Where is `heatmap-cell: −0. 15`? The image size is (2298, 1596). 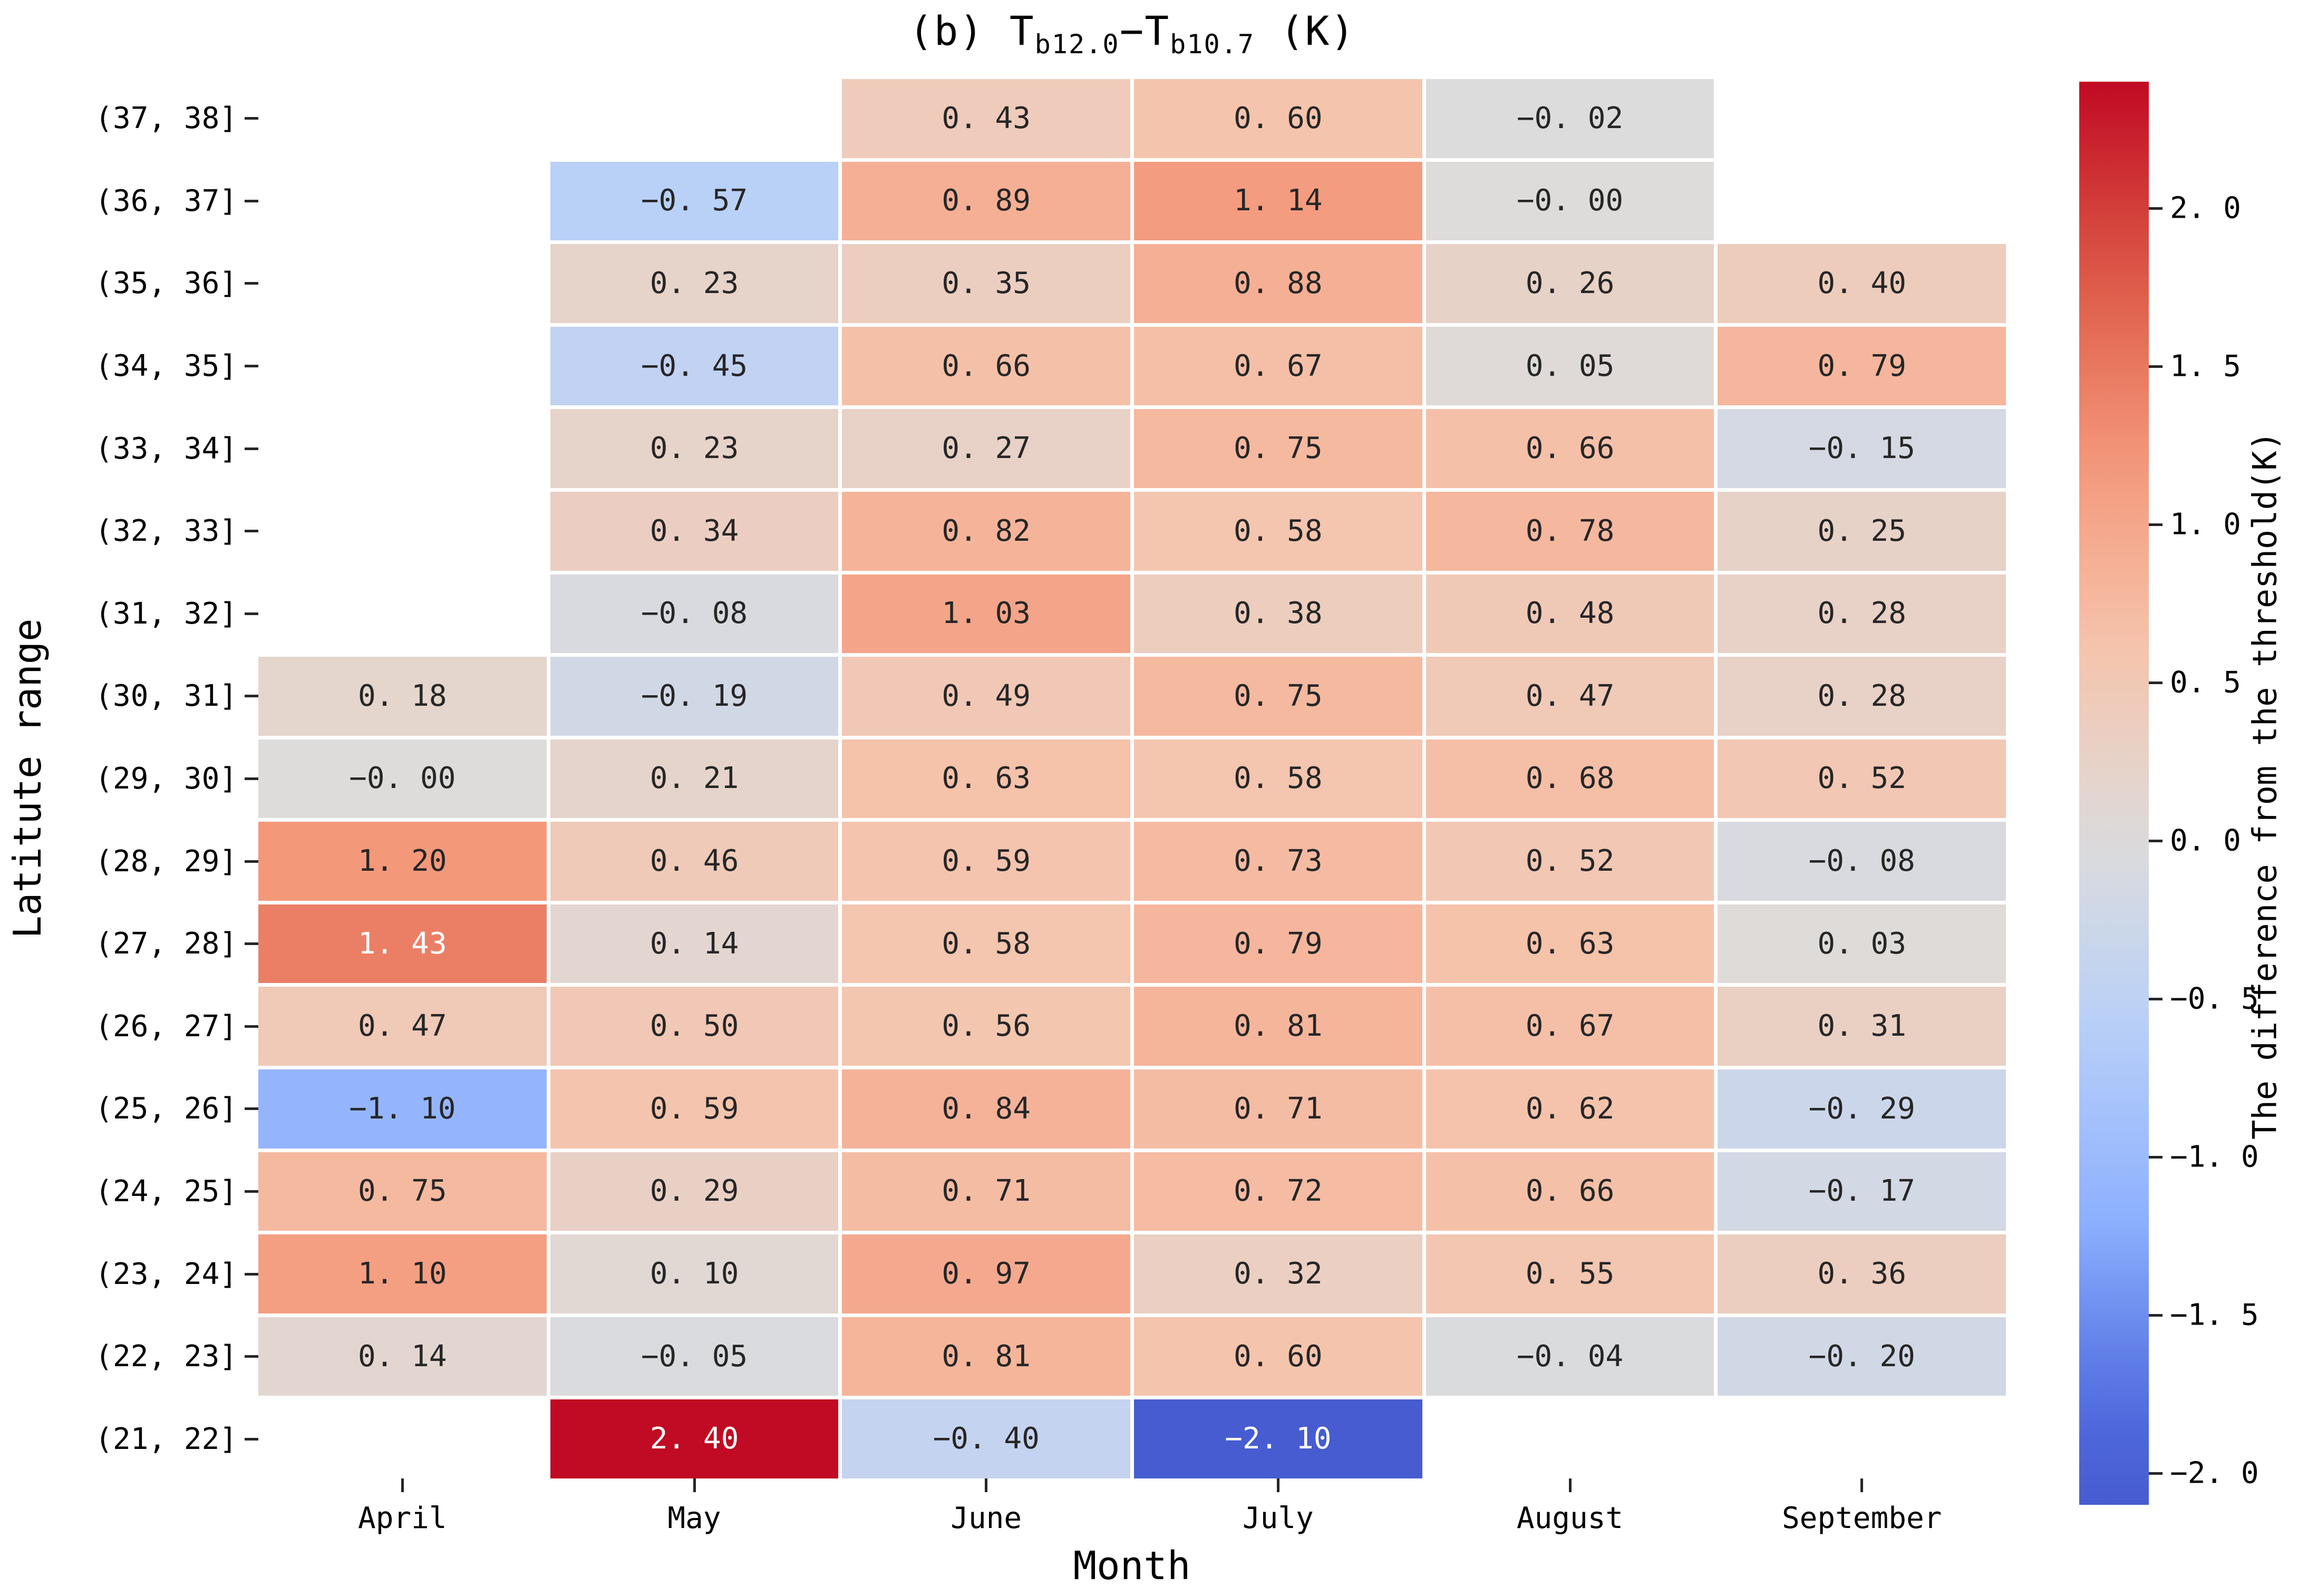 heatmap-cell: −0. 15 is located at coordinates (1862, 448).